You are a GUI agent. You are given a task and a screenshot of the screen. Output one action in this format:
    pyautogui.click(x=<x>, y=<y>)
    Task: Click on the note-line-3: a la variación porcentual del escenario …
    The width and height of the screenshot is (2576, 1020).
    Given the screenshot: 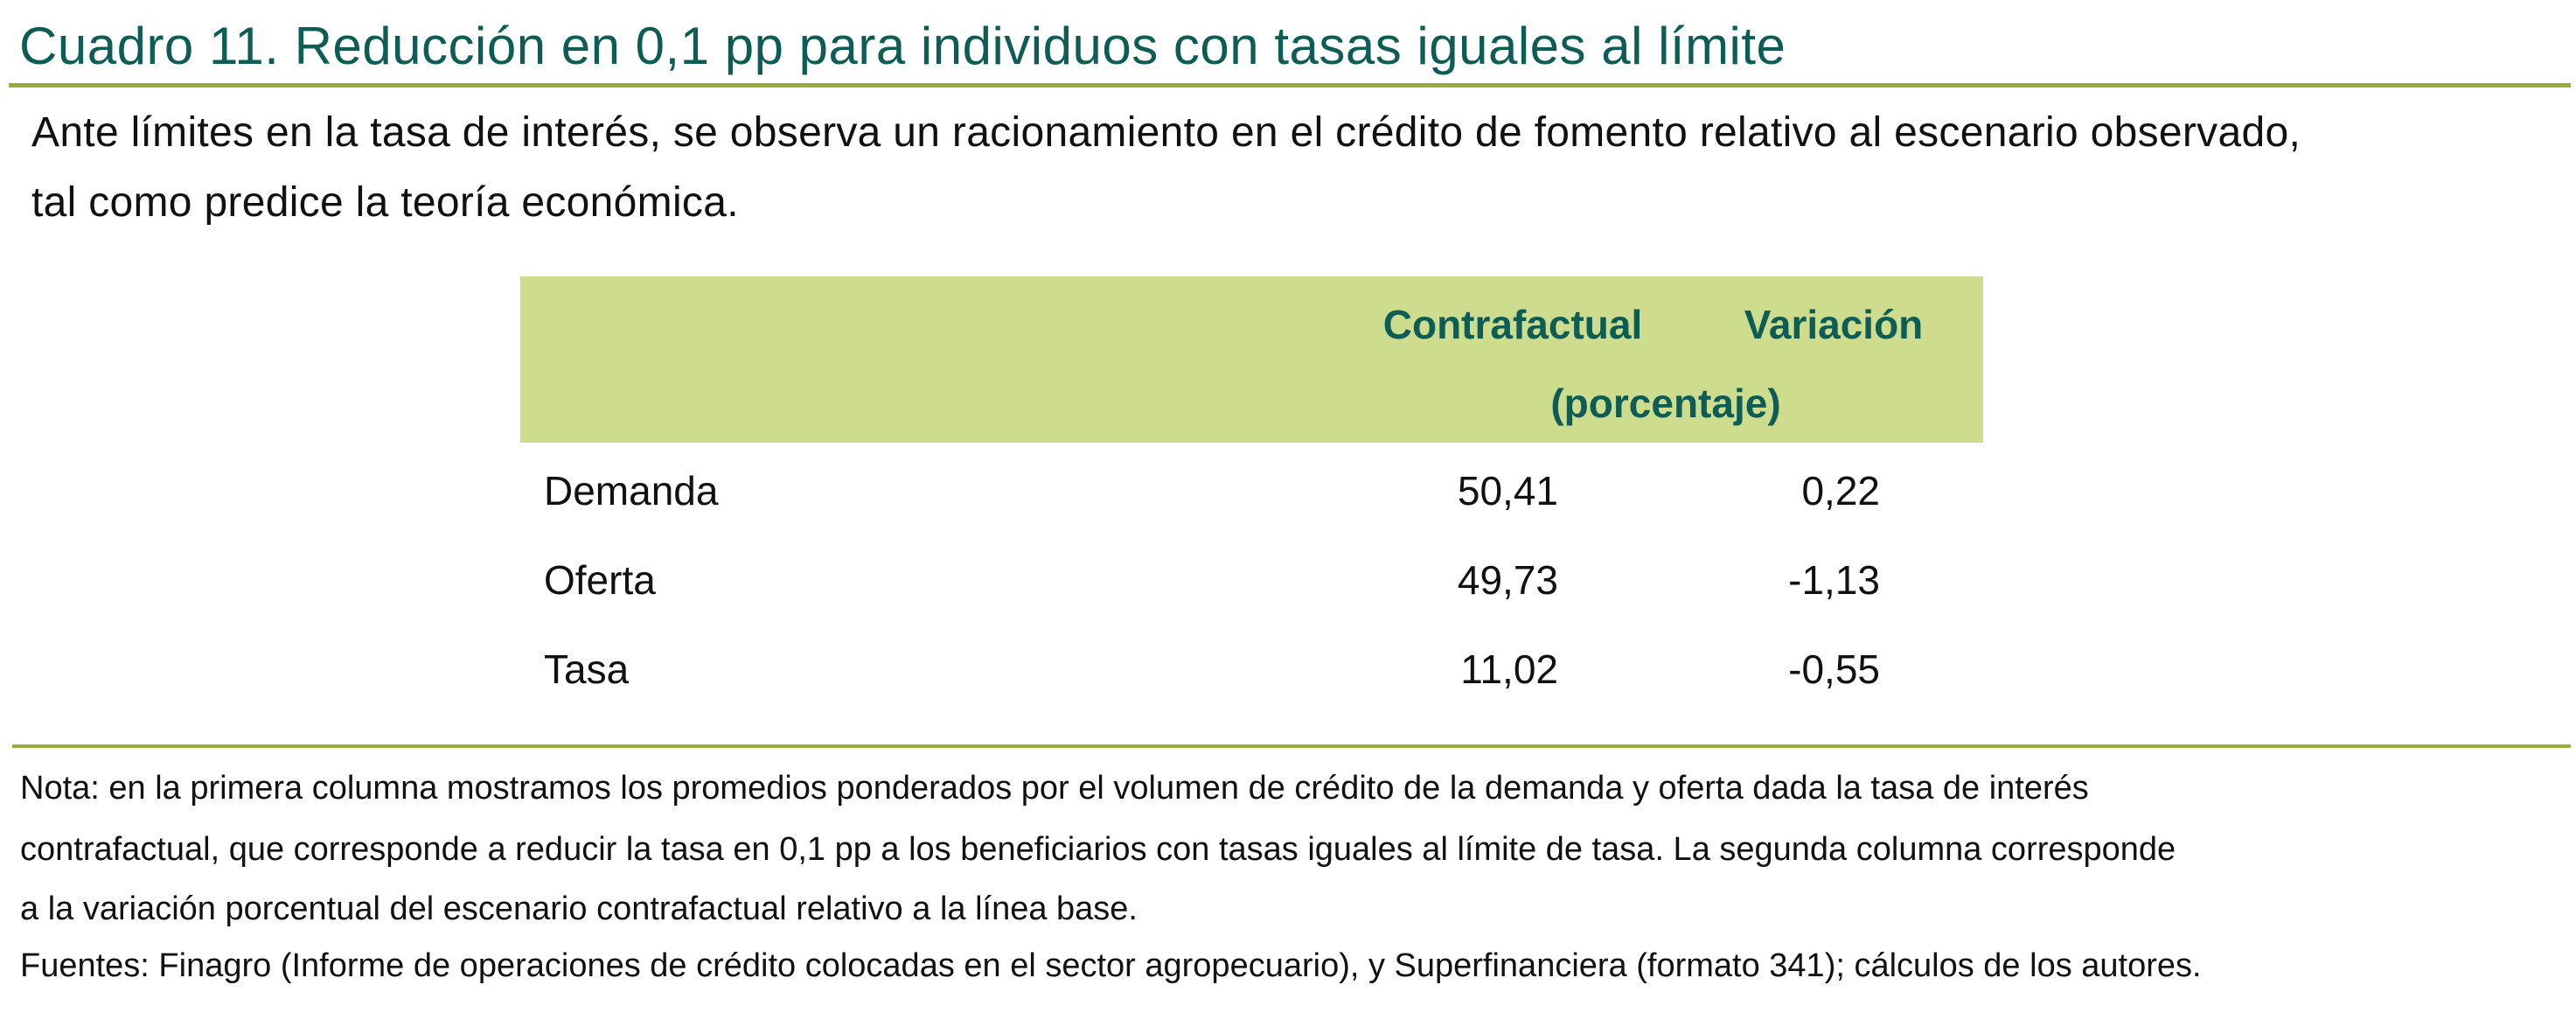 What is the action you would take?
    pyautogui.click(x=579, y=909)
    